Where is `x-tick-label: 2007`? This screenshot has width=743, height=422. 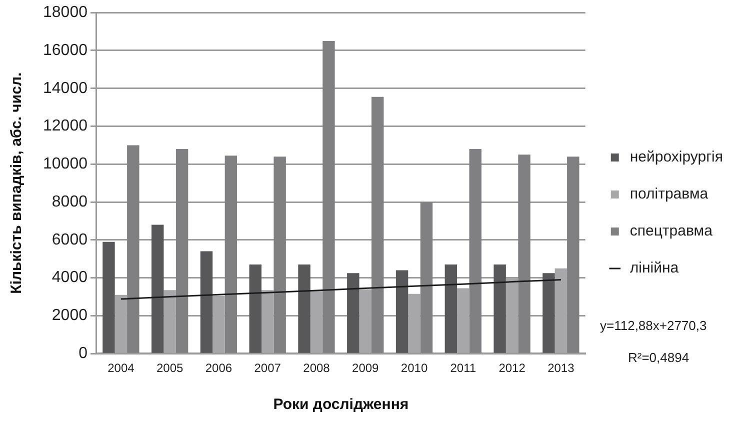 x-tick-label: 2007 is located at coordinates (268, 368).